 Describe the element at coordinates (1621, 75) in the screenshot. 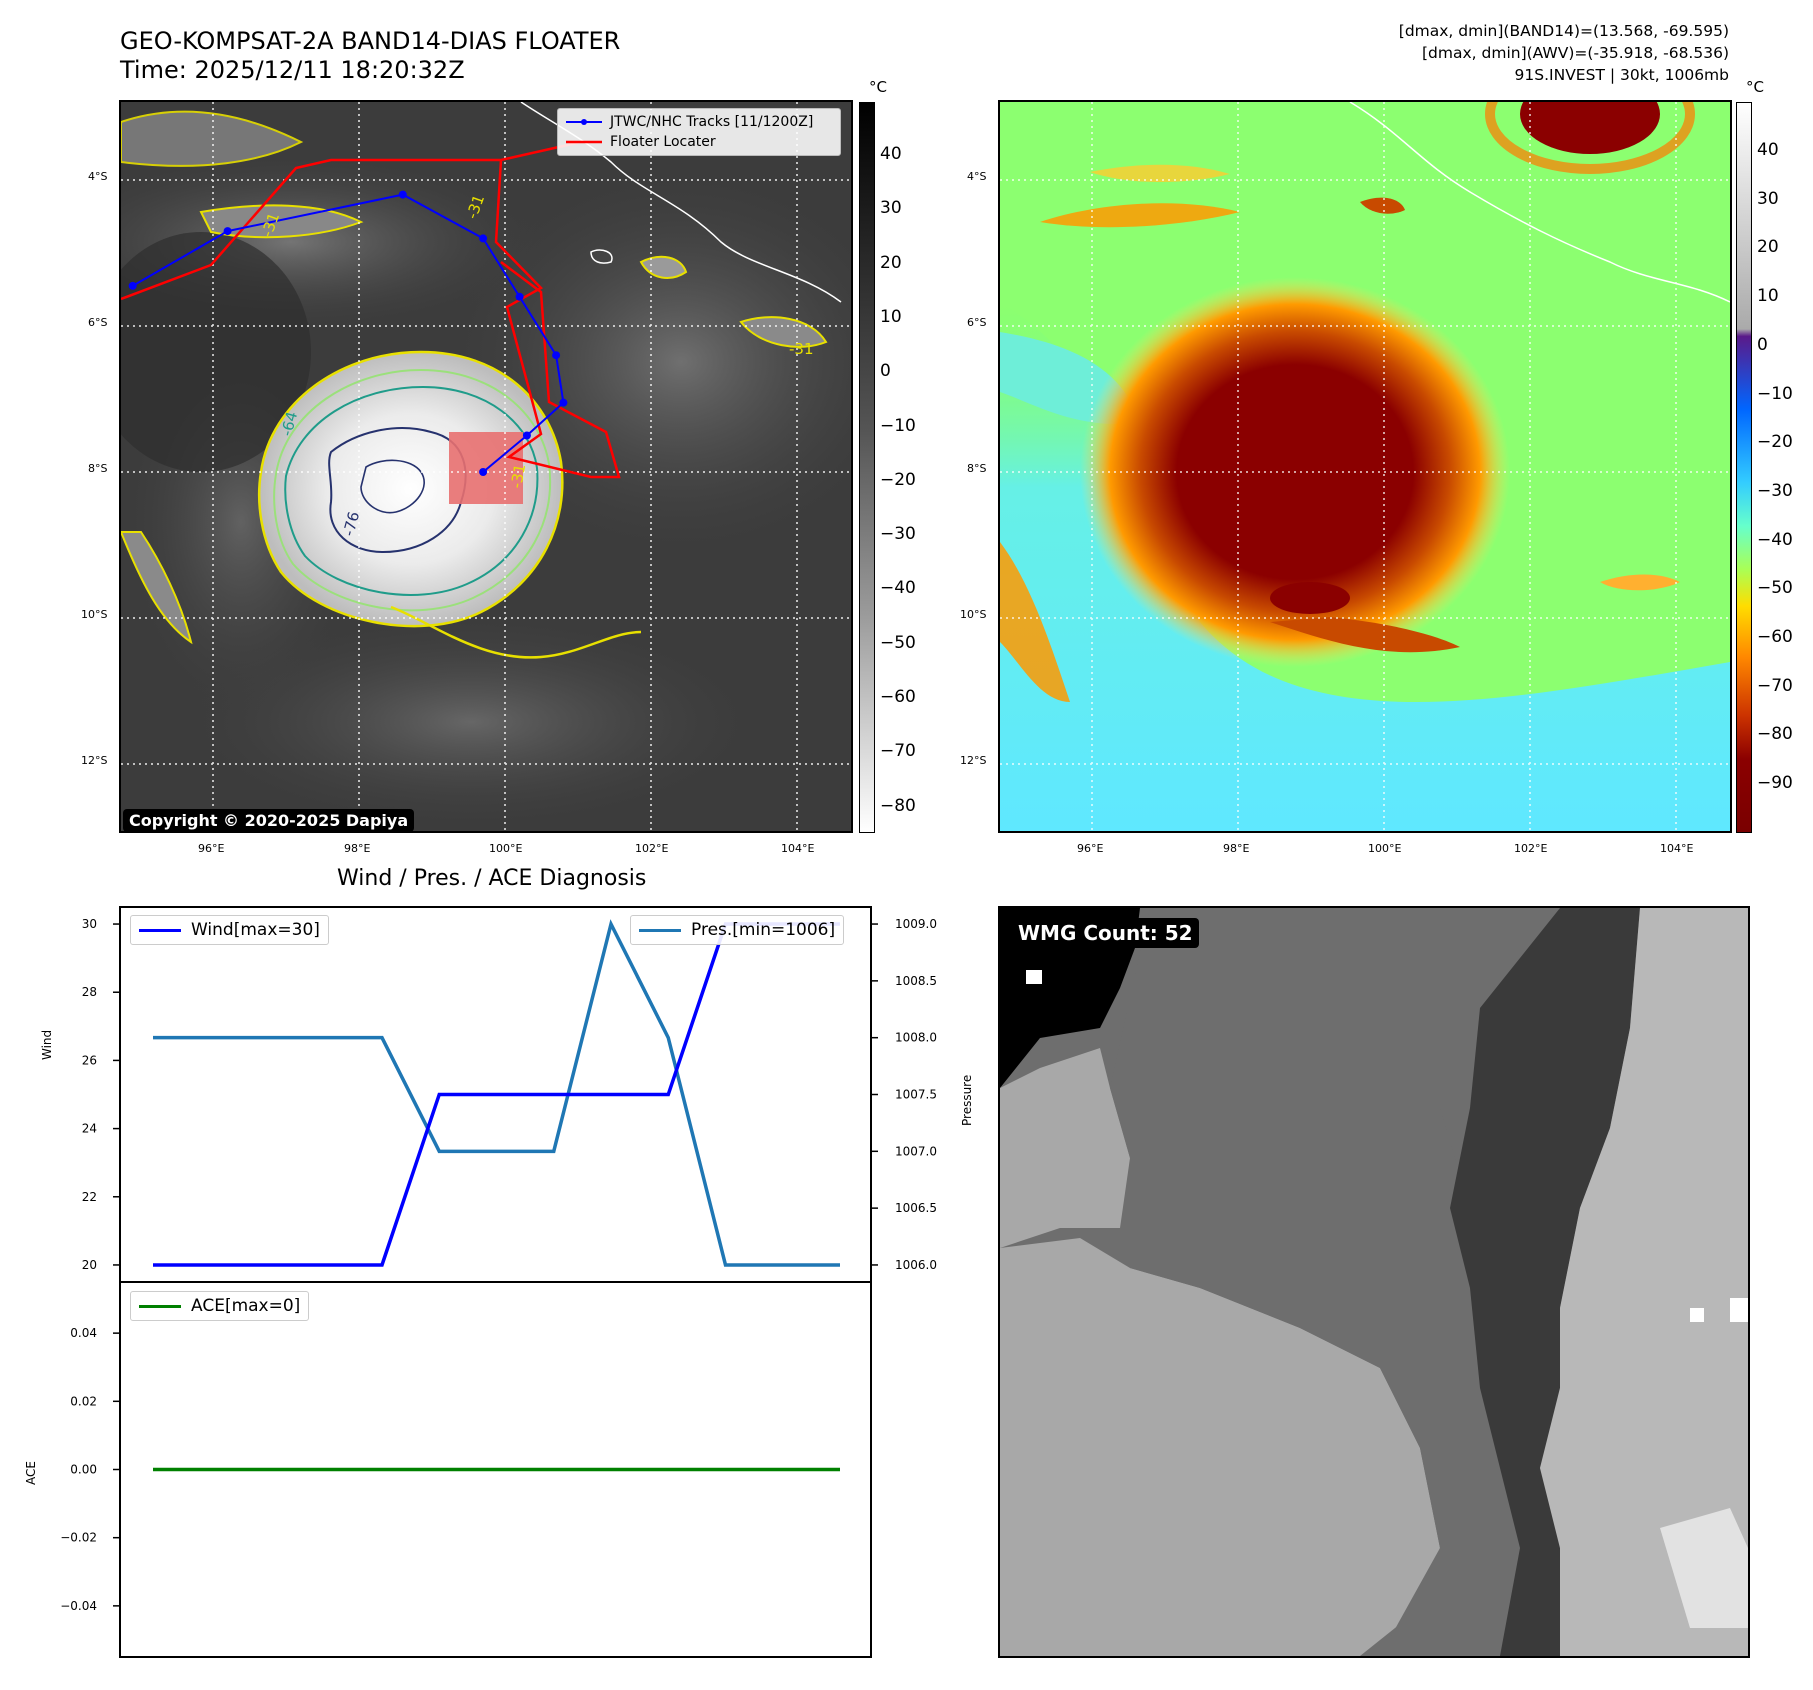

I see `info-line-3: 91S.INVEST | 30kt, 1006mb` at that location.